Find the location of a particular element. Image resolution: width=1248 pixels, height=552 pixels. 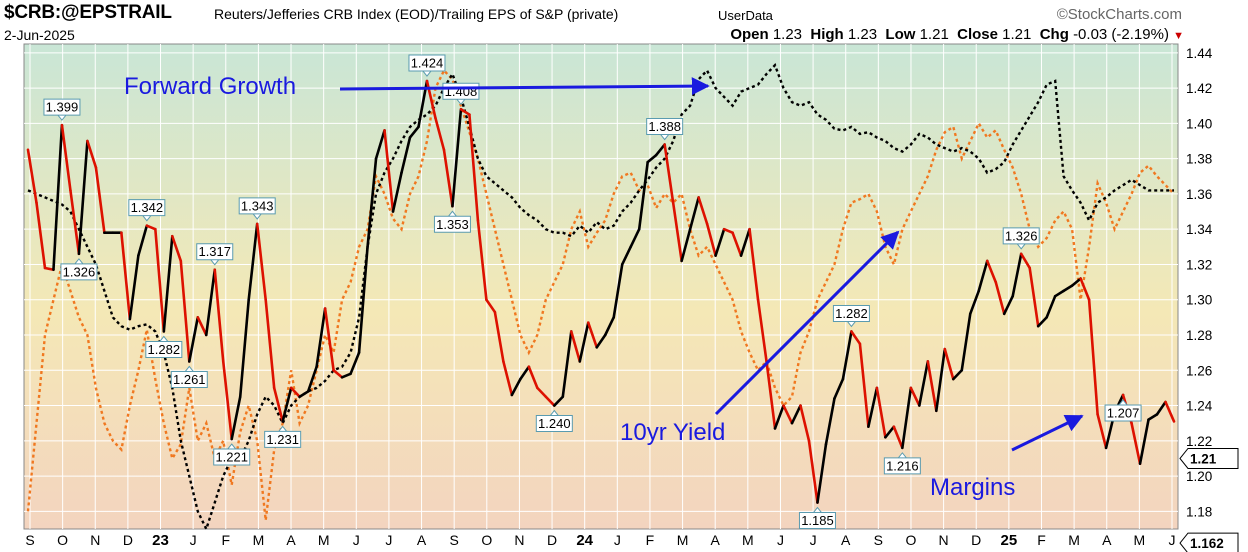

point-label: 1.216 is located at coordinates (902, 463).